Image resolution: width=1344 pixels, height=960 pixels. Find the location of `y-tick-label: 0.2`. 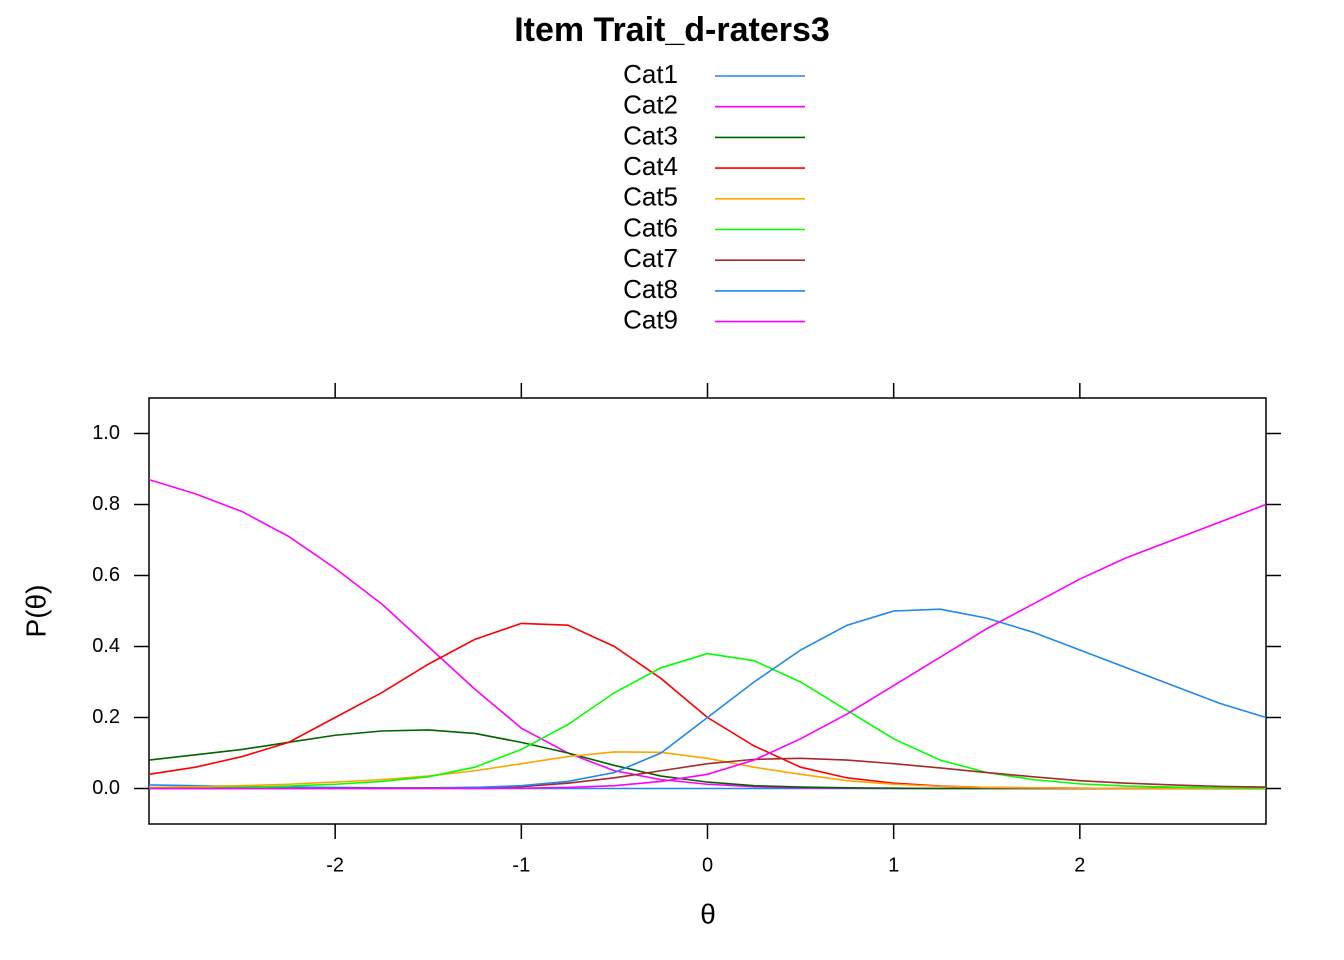

y-tick-label: 0.2 is located at coordinates (106, 717).